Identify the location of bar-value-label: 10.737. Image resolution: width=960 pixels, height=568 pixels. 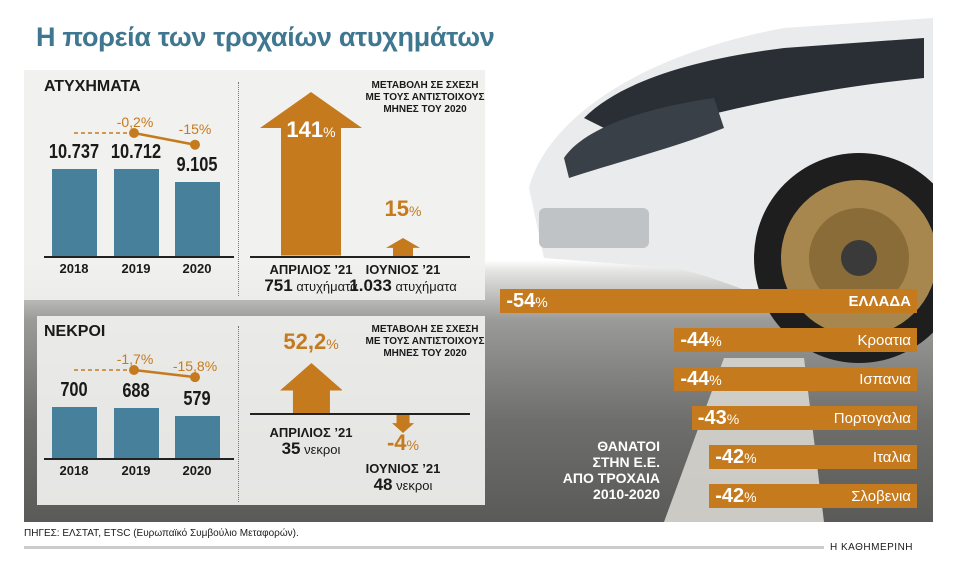
(74, 152).